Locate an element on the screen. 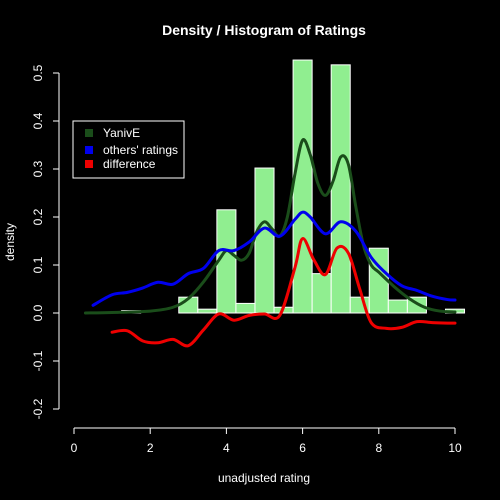 The height and width of the screenshot is (500, 500). x-tick-label-2: 4 is located at coordinates (226, 448).